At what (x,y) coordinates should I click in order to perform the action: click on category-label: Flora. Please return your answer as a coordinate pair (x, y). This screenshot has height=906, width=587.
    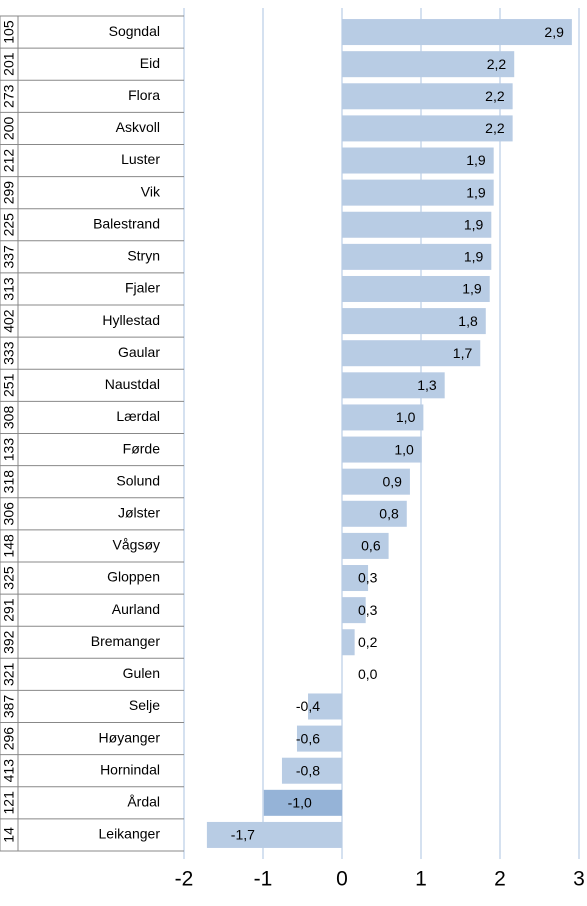
    Looking at the image, I should click on (144, 95).